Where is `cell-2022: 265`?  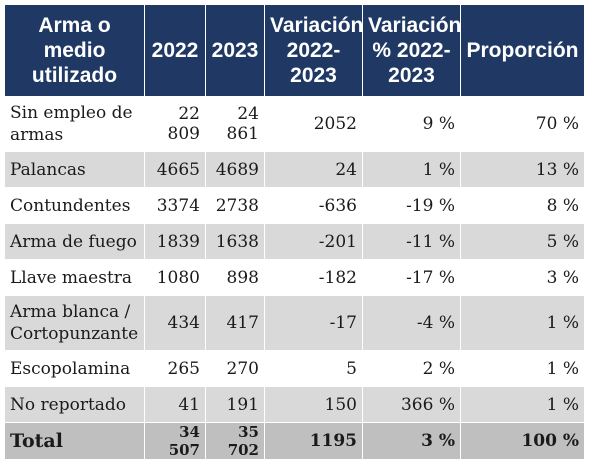 cell-2022: 265 is located at coordinates (175, 368).